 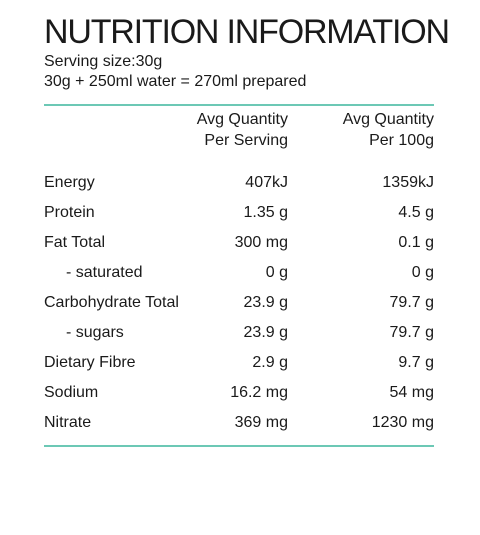 What do you see at coordinates (416, 242) in the screenshot?
I see `per-100g-value: 0.1 g` at bounding box center [416, 242].